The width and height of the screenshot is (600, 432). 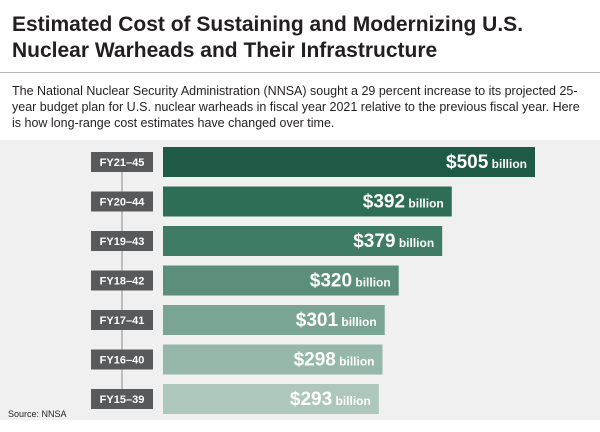 I want to click on category-label: FY19–43, so click(x=122, y=242).